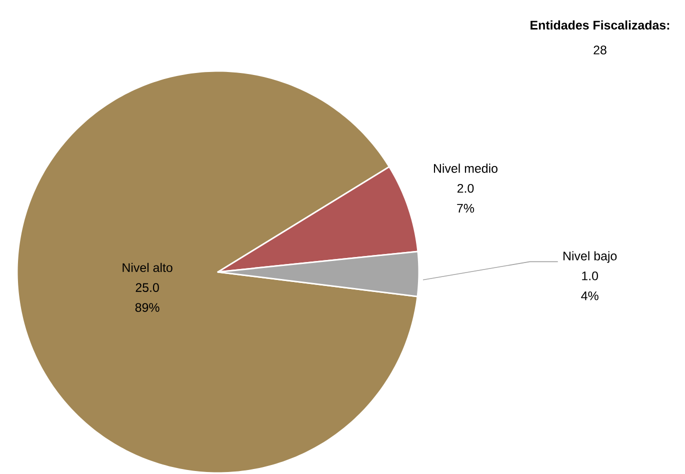 This screenshot has height=474, width=685. I want to click on text: Entidades Fiscalizadas:, so click(600, 25).